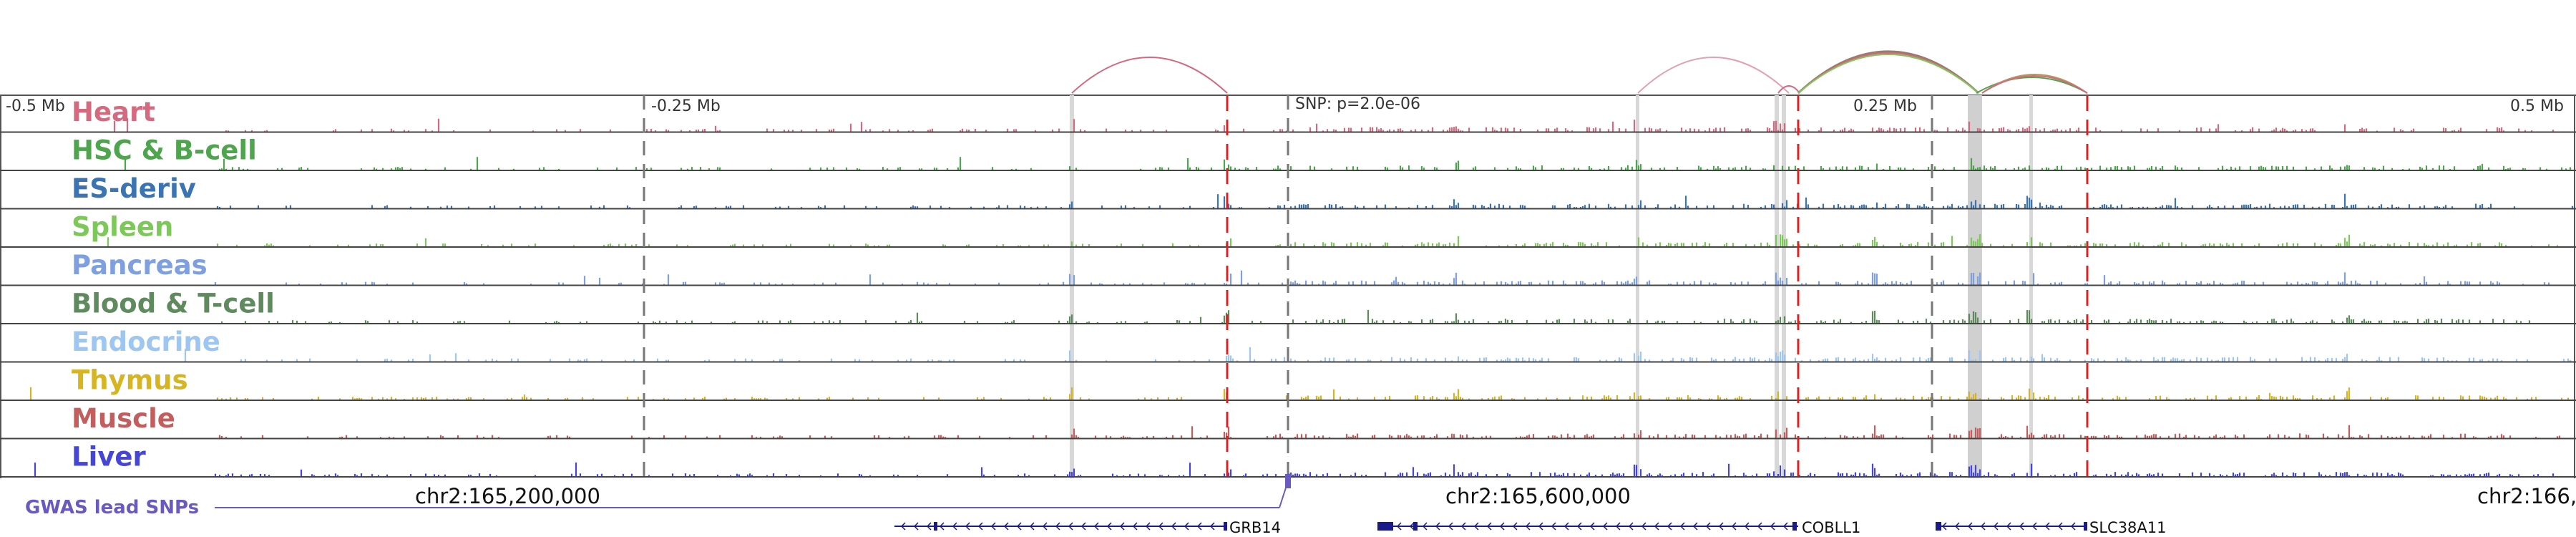 The image size is (2576, 537). Describe the element at coordinates (164, 150) in the screenshot. I see `track-label: HSC & B-cell` at that location.